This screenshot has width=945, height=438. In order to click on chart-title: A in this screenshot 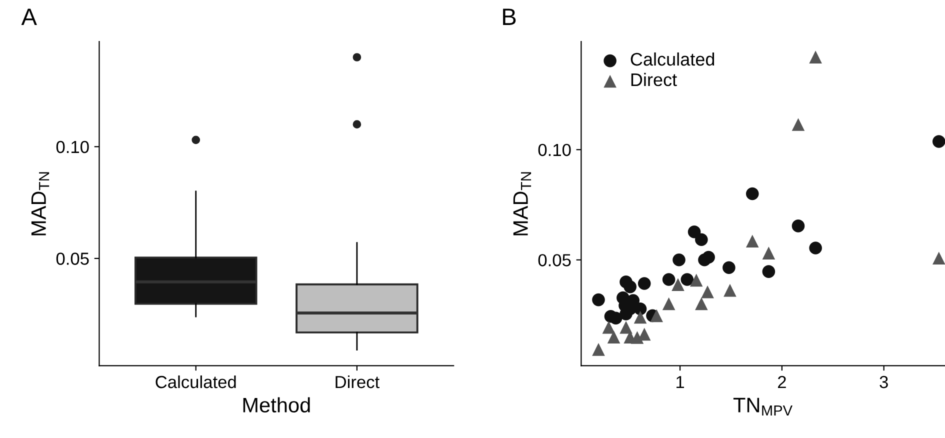, I will do `click(29, 16)`.